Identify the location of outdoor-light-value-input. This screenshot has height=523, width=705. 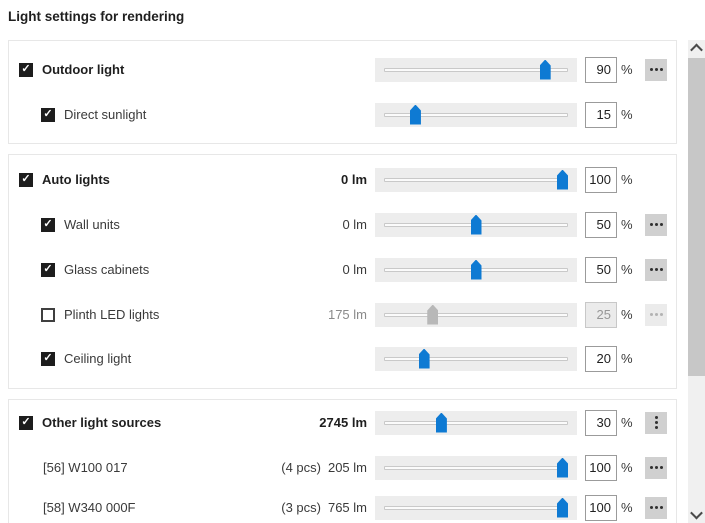
(601, 69).